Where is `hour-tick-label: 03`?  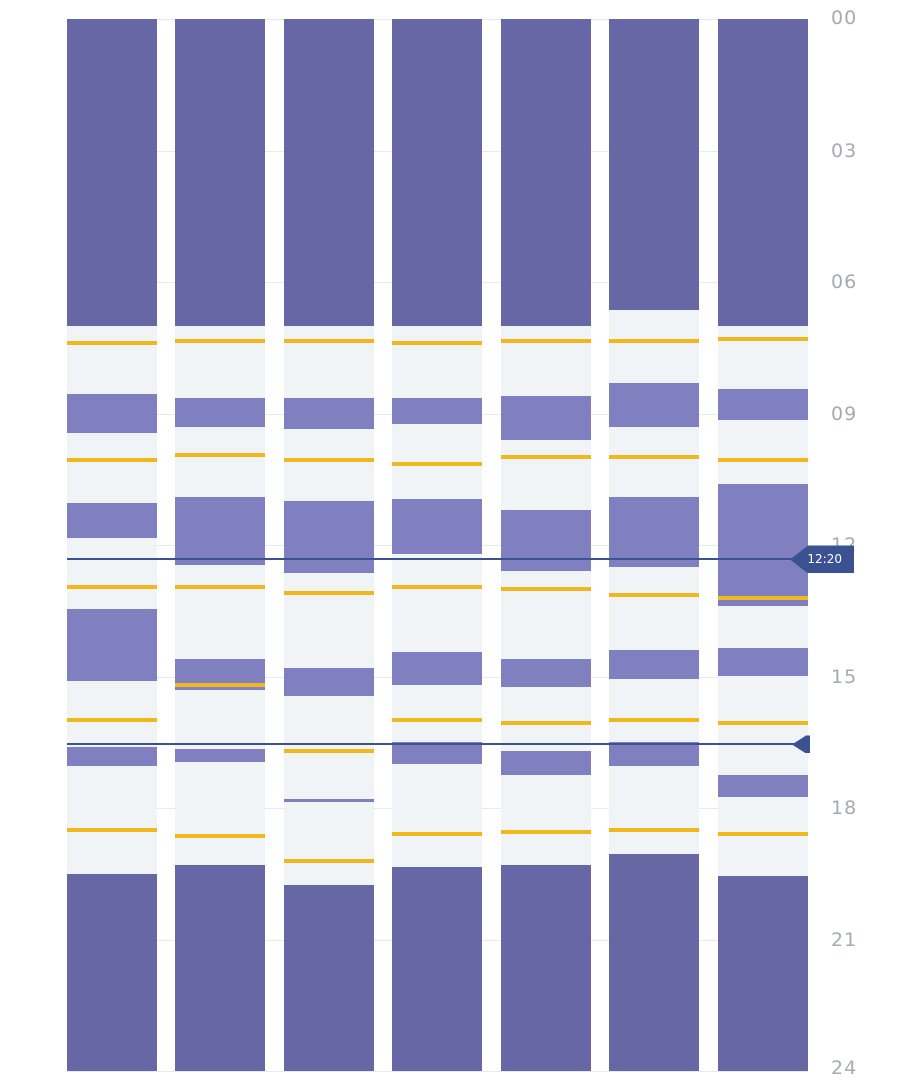 hour-tick-label: 03 is located at coordinates (844, 150).